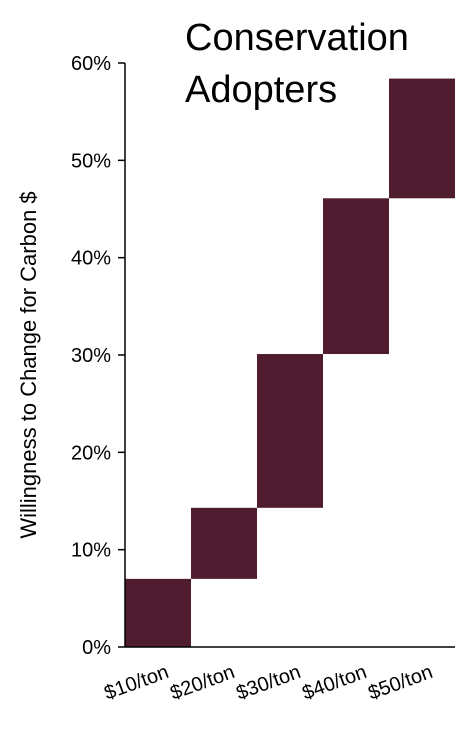 The width and height of the screenshot is (458, 740). What do you see at coordinates (91, 259) in the screenshot?
I see `y-tick-label: 40%` at bounding box center [91, 259].